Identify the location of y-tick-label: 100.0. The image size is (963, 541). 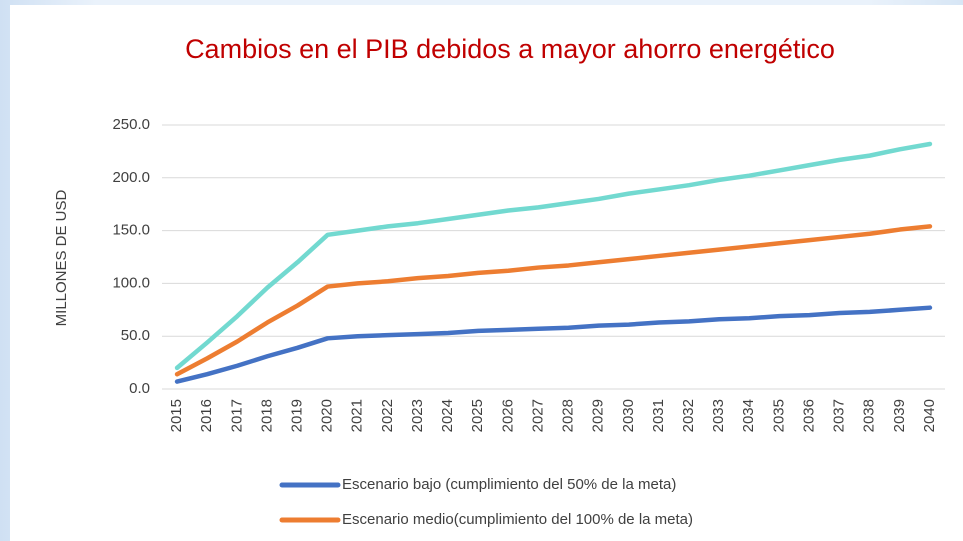
(131, 282).